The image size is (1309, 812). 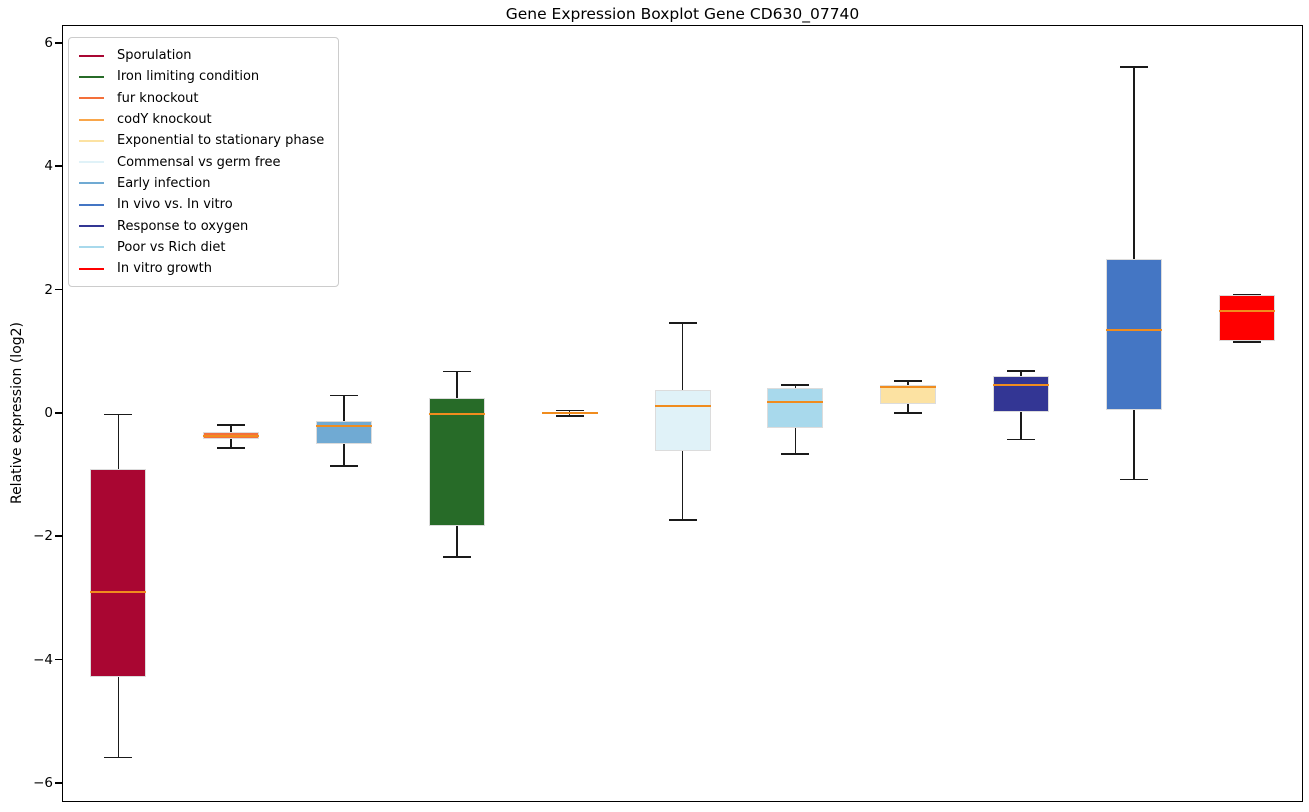 I want to click on legend-label: codY knockout, so click(x=164, y=120).